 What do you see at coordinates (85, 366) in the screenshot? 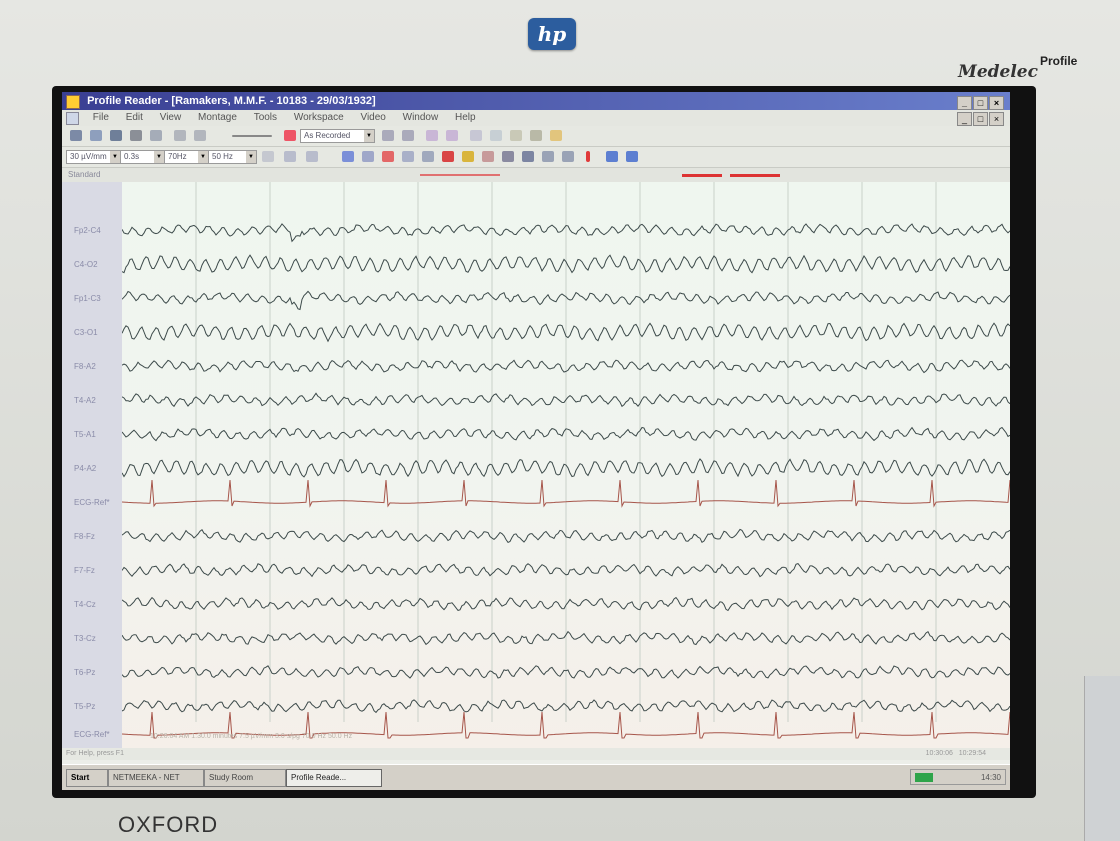
I see `channel-label: F8-A2` at bounding box center [85, 366].